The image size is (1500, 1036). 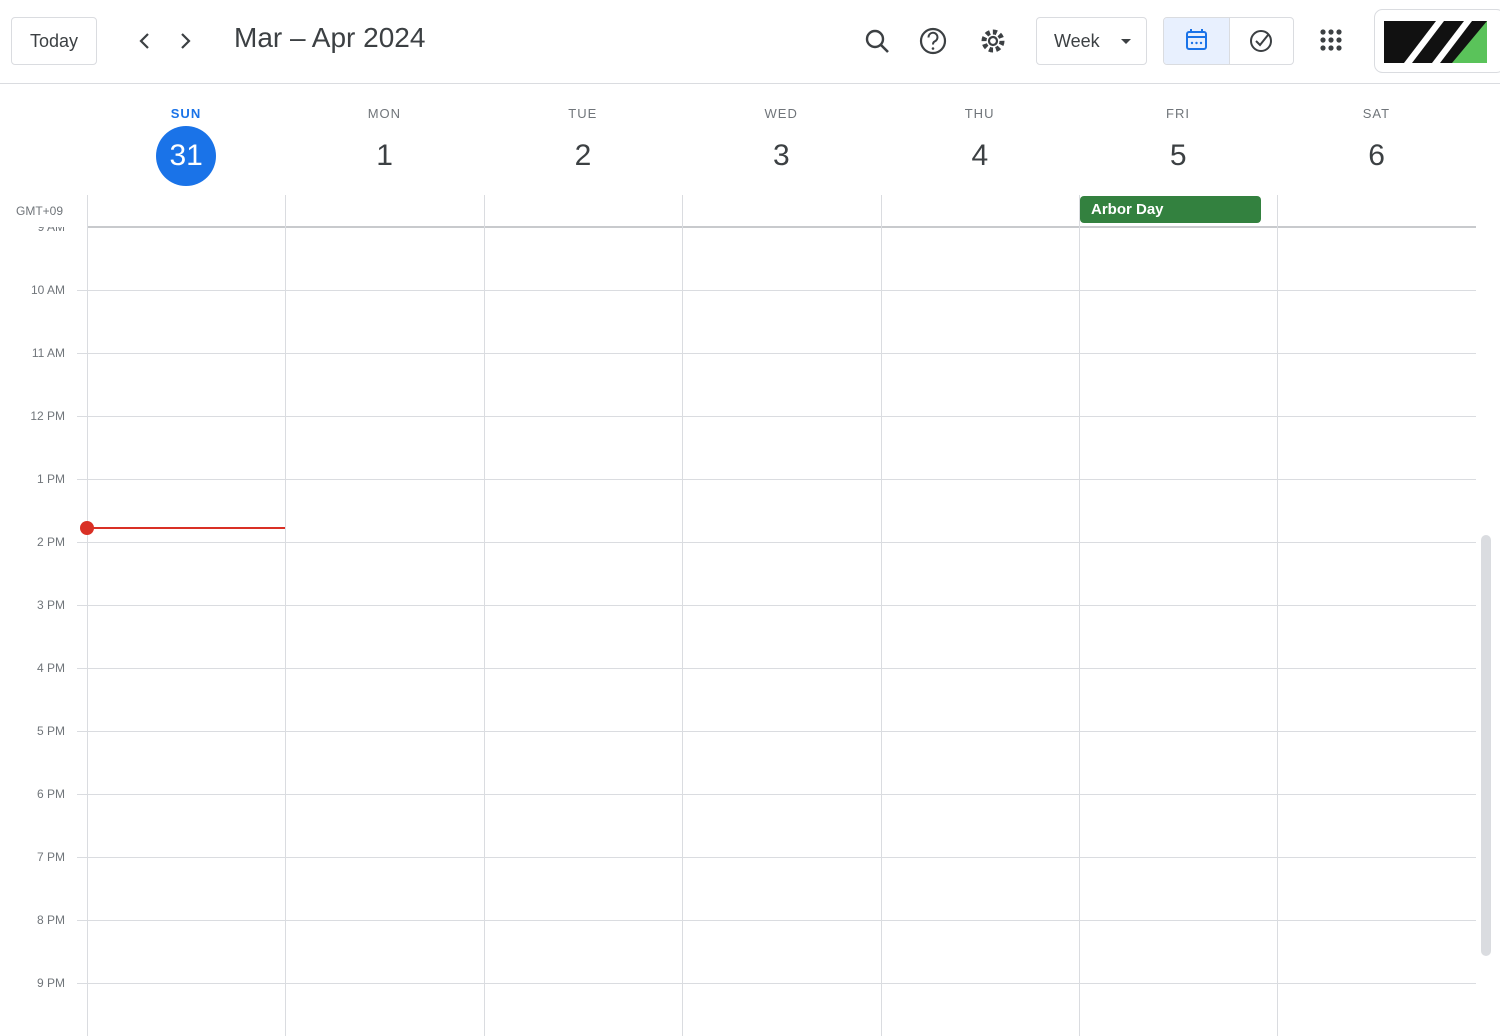 What do you see at coordinates (50, 731) in the screenshot?
I see `hour-label: 5 PM` at bounding box center [50, 731].